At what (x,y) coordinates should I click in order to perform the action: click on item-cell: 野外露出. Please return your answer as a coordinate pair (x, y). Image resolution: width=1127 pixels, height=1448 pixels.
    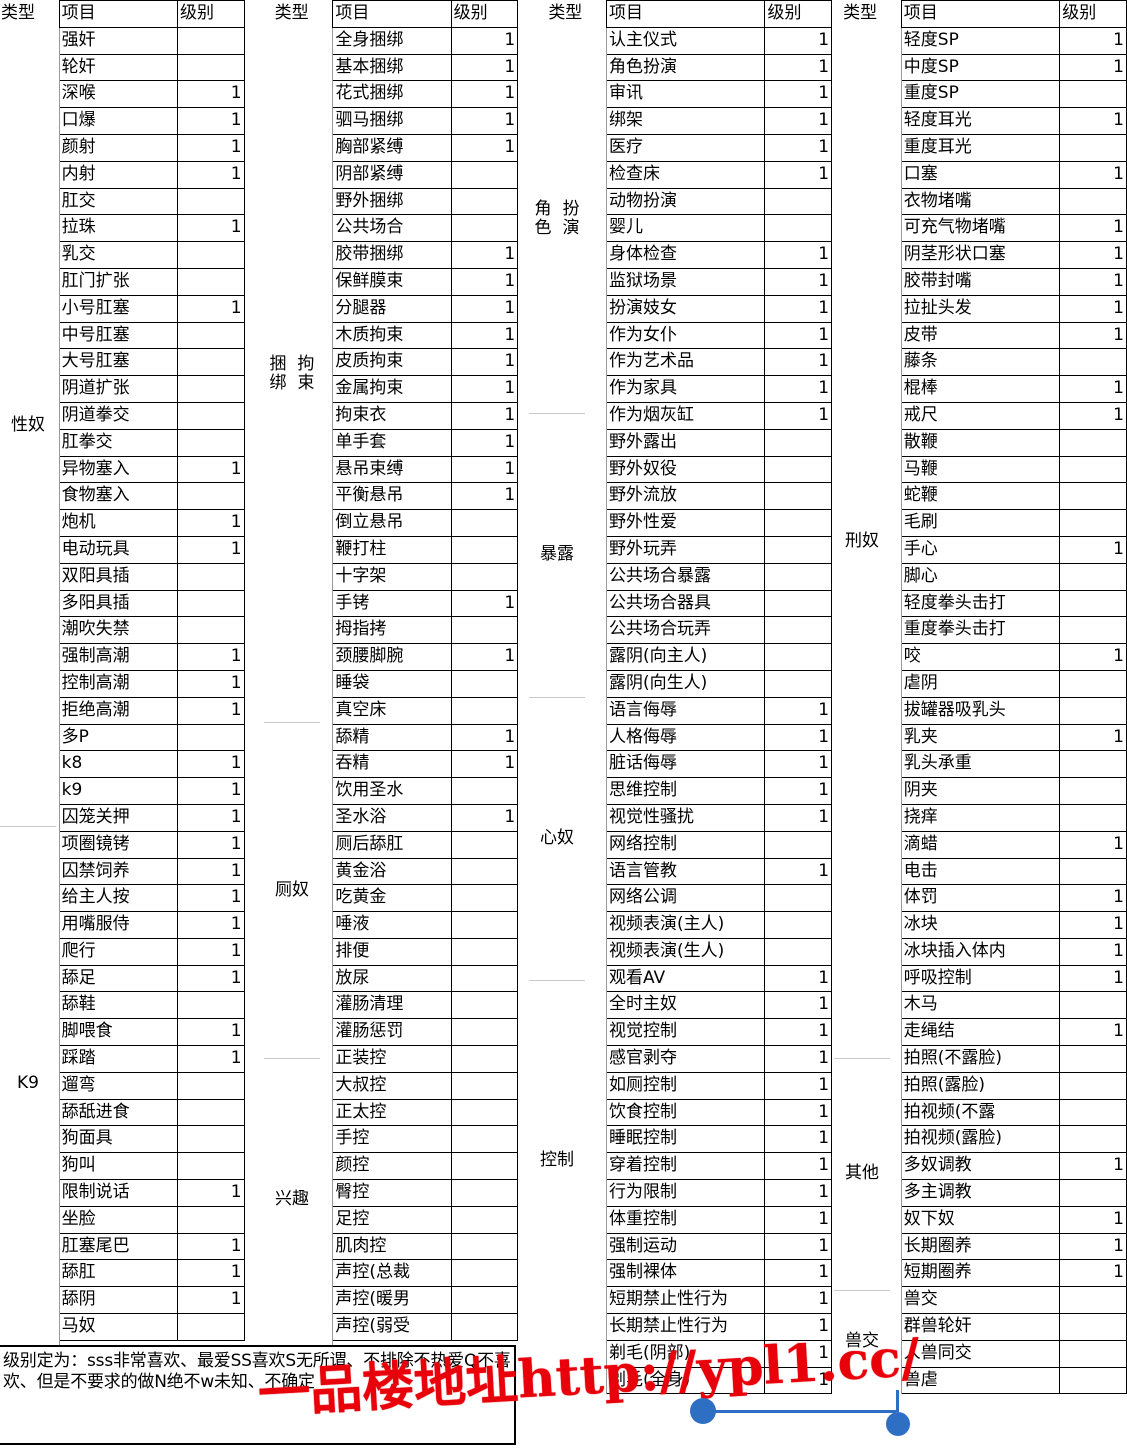
    Looking at the image, I should click on (685, 442).